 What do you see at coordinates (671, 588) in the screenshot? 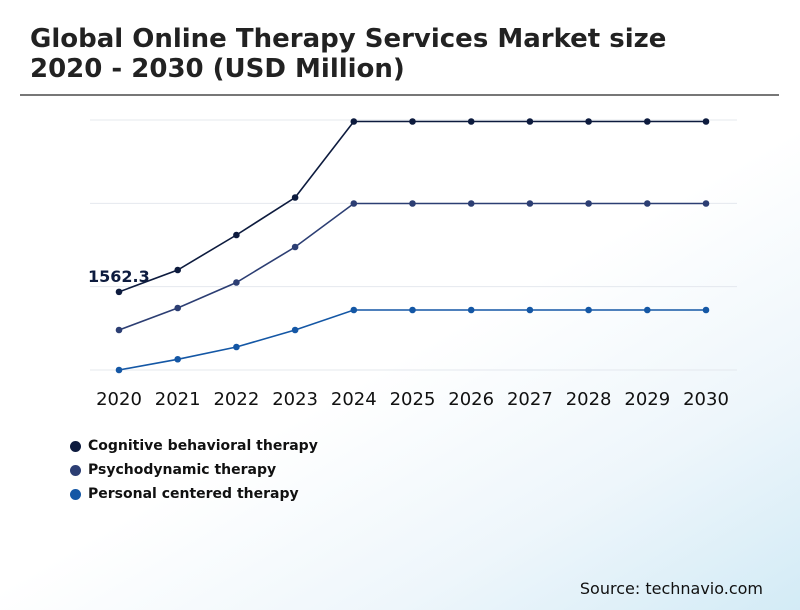
I see `source-credit: Source: technavio.com` at bounding box center [671, 588].